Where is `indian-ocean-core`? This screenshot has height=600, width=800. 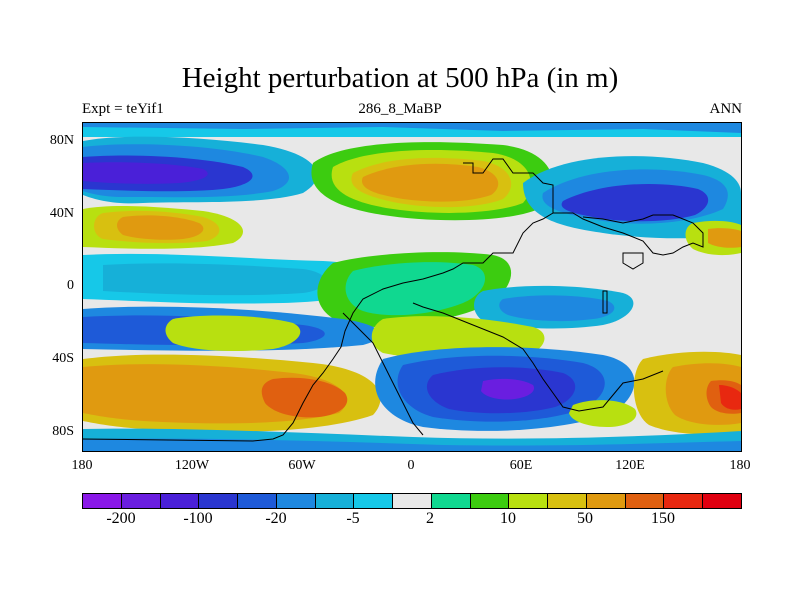
indian-ocean-core is located at coordinates (557, 308).